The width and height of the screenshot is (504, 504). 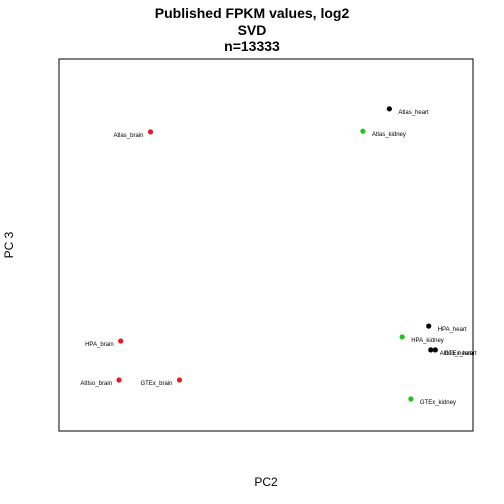 What do you see at coordinates (413, 113) in the screenshot?
I see `point-label-atlas-heart: Atlas_heart` at bounding box center [413, 113].